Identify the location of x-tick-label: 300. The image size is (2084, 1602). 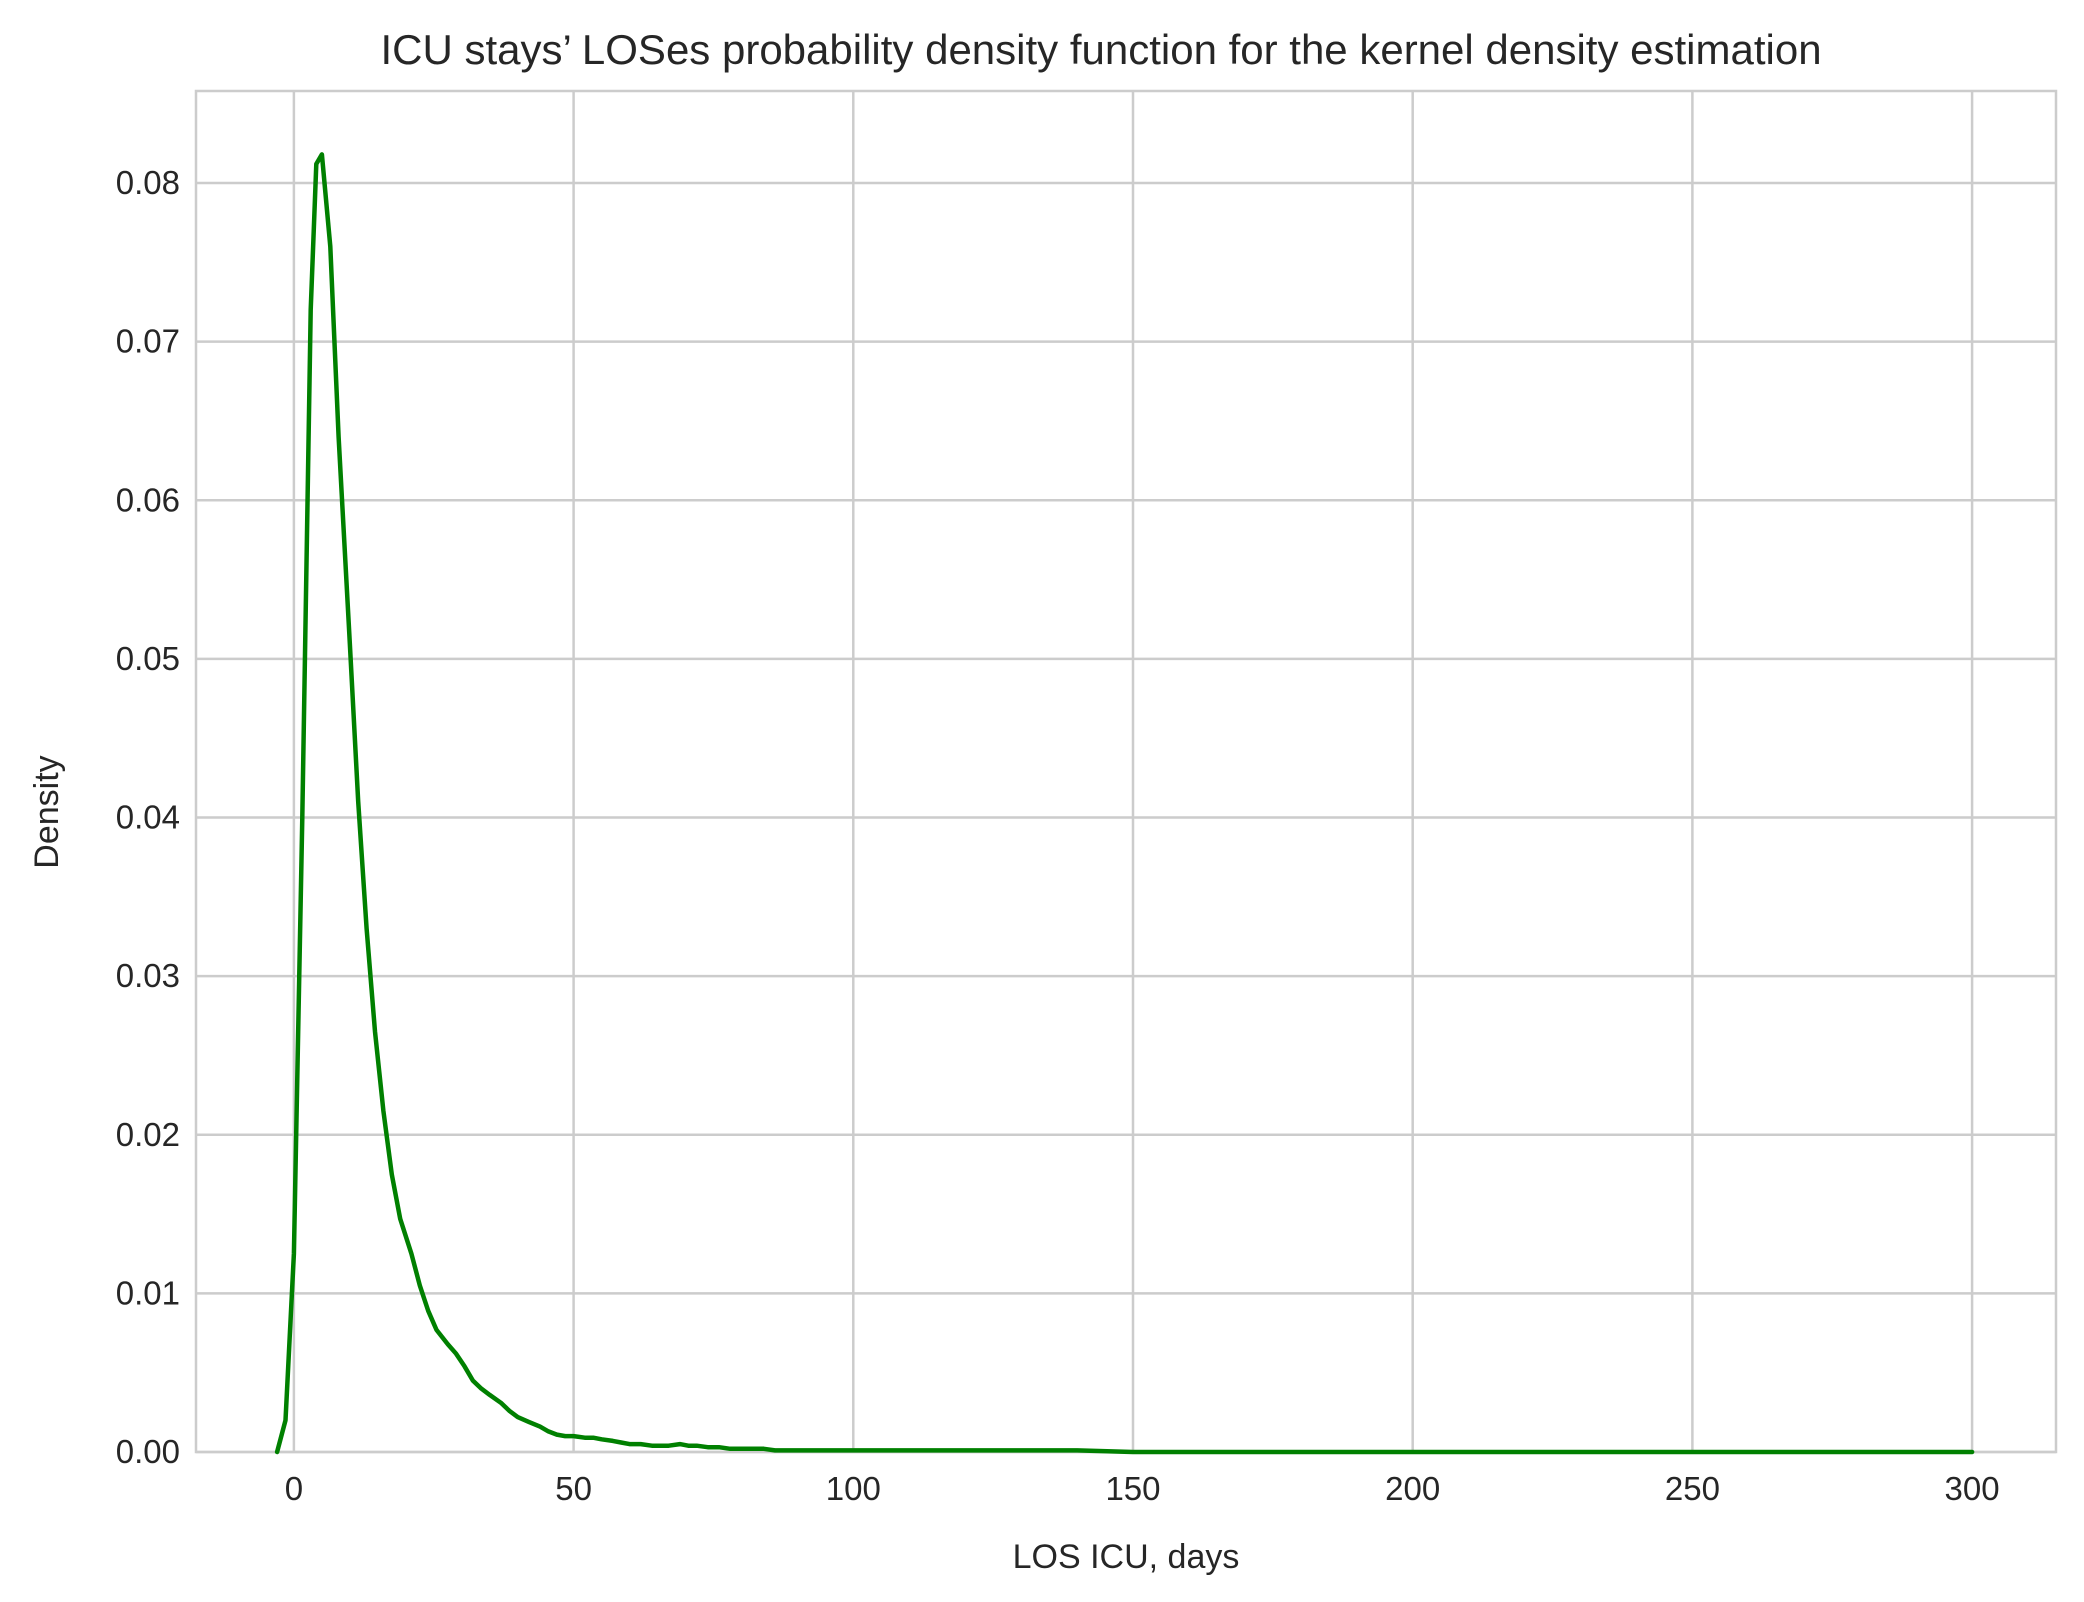
(1972, 1488).